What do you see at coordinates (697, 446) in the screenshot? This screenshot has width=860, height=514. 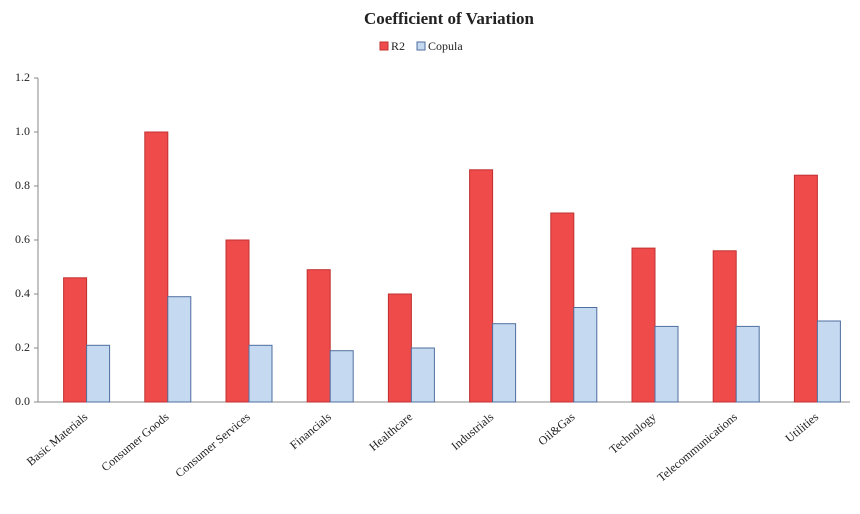 I see `x-tick-label: Telecommunications` at bounding box center [697, 446].